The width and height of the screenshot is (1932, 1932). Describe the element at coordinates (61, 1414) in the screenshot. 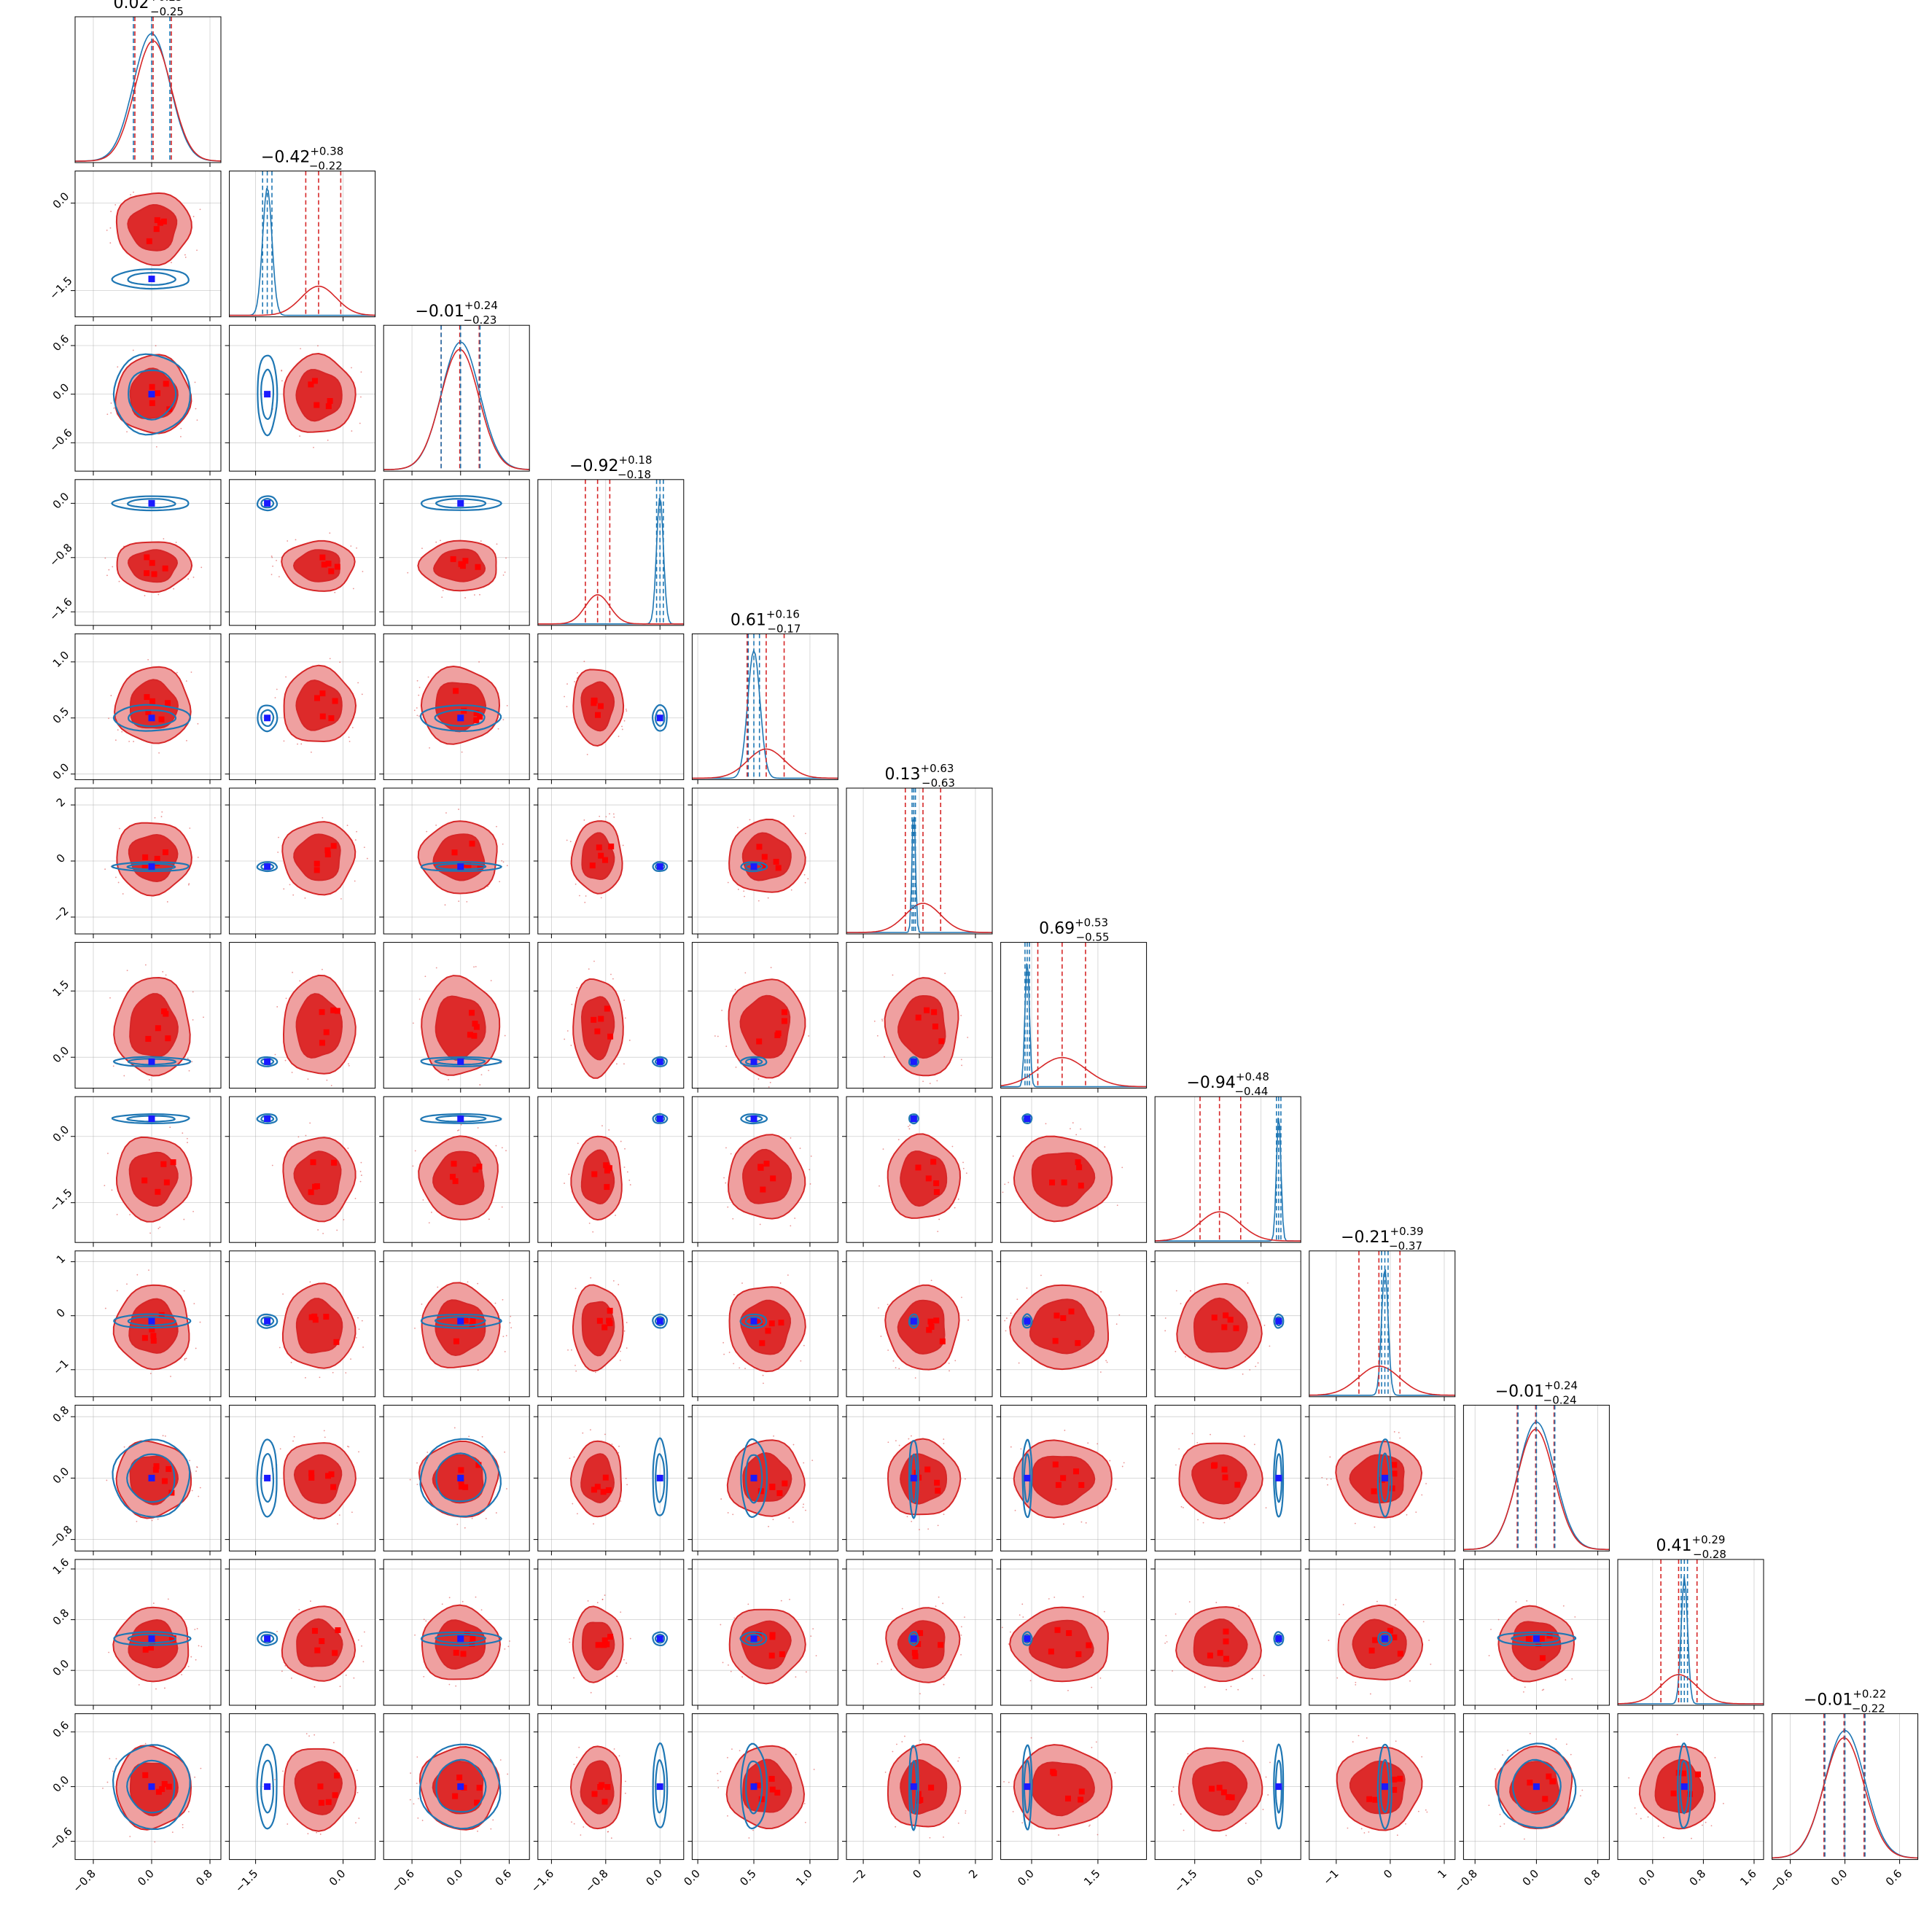

I see `y-tick-label: 0.8` at that location.